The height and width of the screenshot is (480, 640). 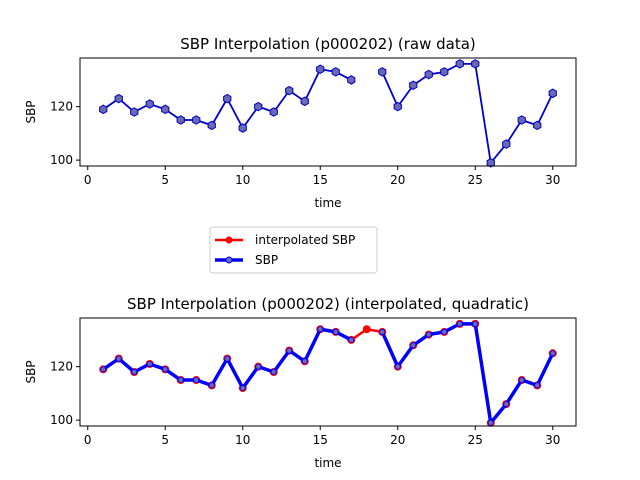 What do you see at coordinates (229, 260) in the screenshot?
I see `legend-sbp-marker` at bounding box center [229, 260].